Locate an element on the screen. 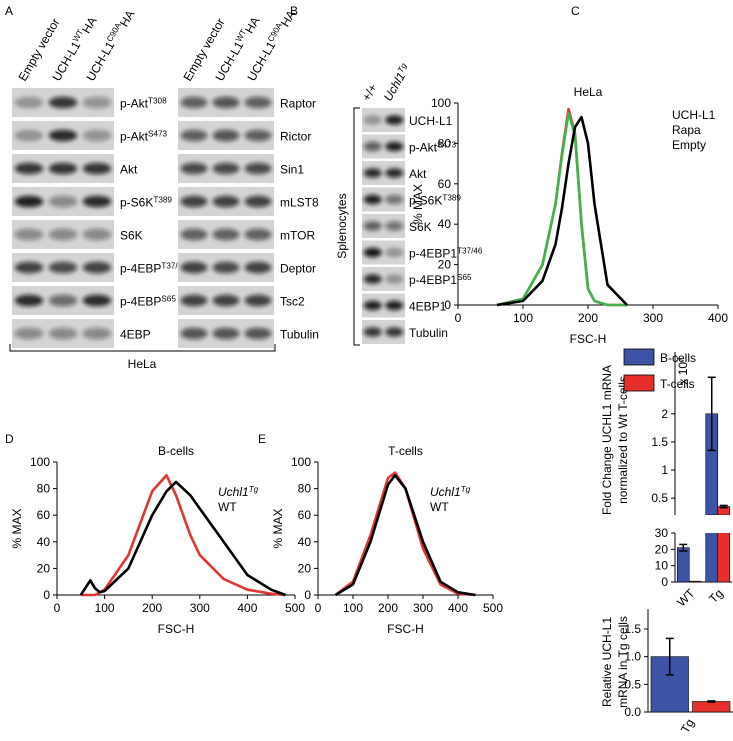 Image resolution: width=733 pixels, height=741 pixels. legend-entry: Uchl1Tg is located at coordinates (450, 492).